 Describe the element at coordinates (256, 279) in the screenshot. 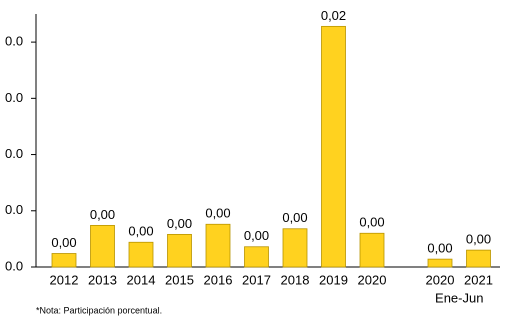

I see `x-tick-label: 2017` at that location.